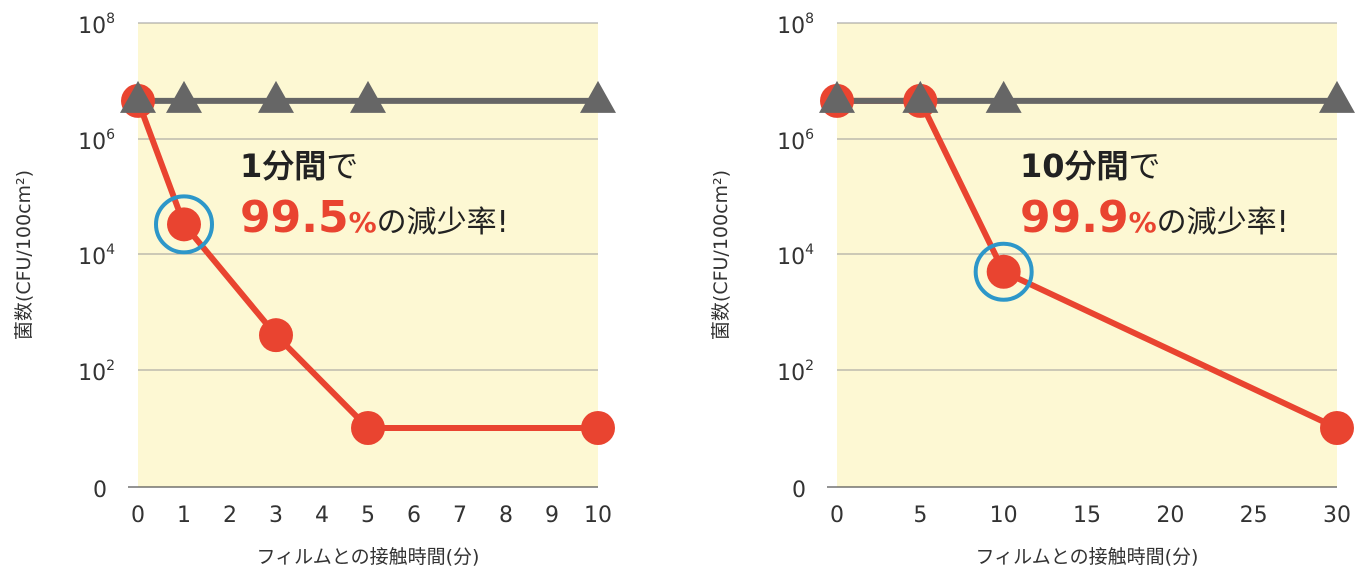 The image size is (1358, 572). What do you see at coordinates (276, 515) in the screenshot?
I see `x-tick-label: 3` at bounding box center [276, 515].